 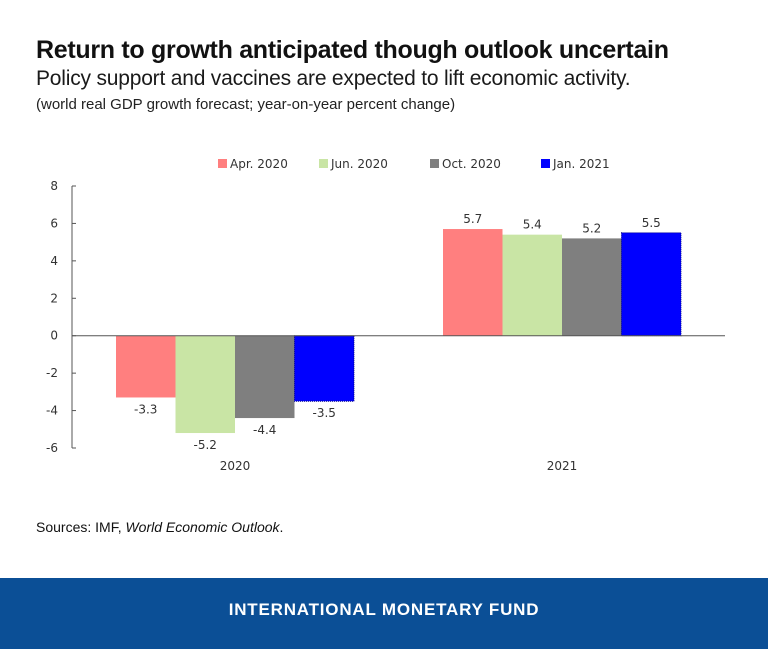 What do you see at coordinates (324, 413) in the screenshot?
I see `data-label: -3.5` at bounding box center [324, 413].